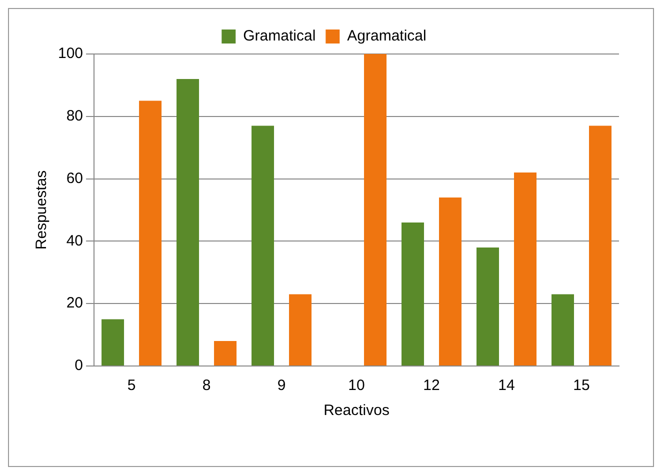 The image size is (662, 475). What do you see at coordinates (75, 303) in the screenshot?
I see `y-tick-label: 20` at bounding box center [75, 303].